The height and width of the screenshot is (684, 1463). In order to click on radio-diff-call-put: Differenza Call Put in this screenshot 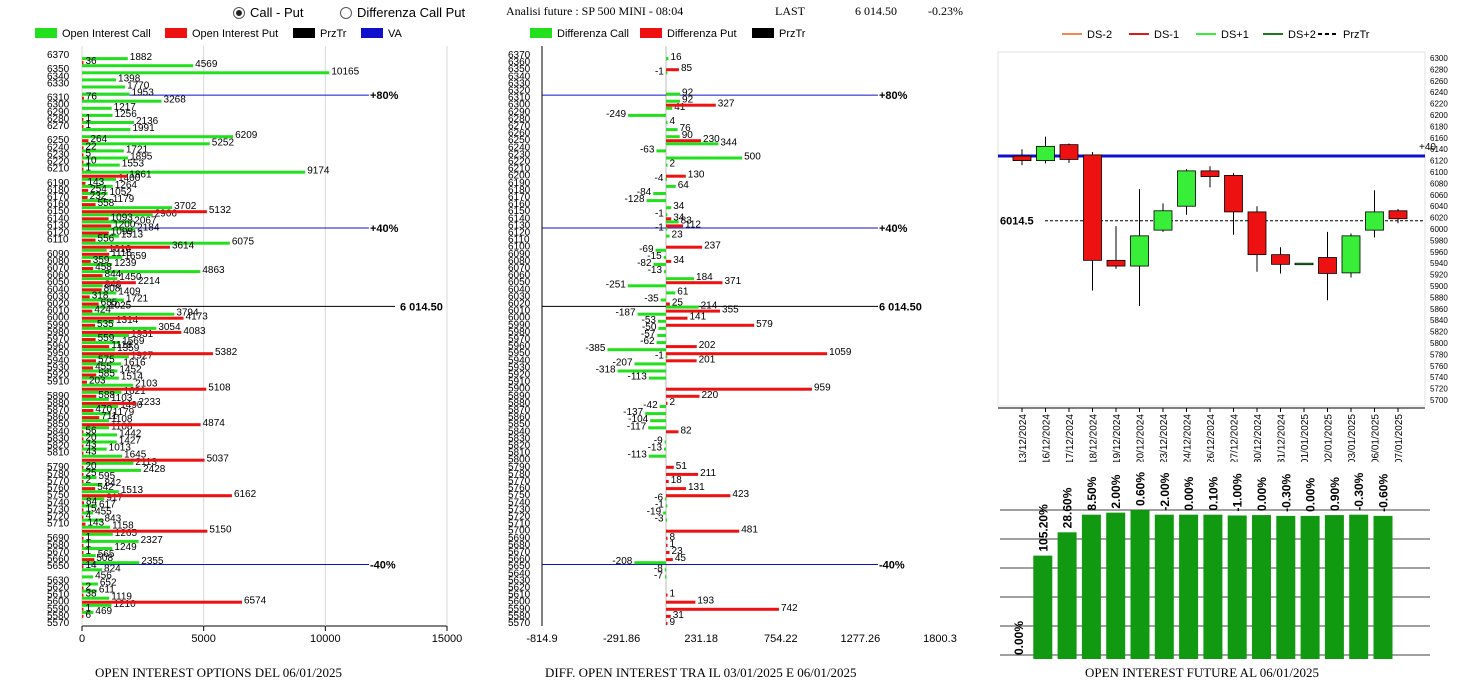, I will do `click(402, 12)`.